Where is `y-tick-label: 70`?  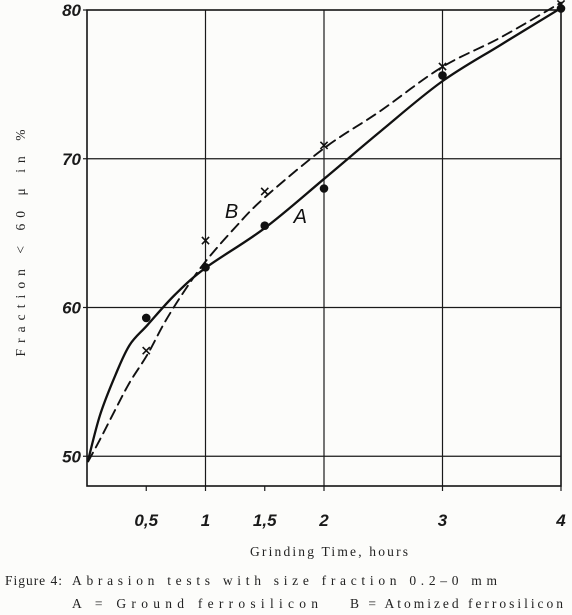 y-tick-label: 70 is located at coordinates (71, 159).